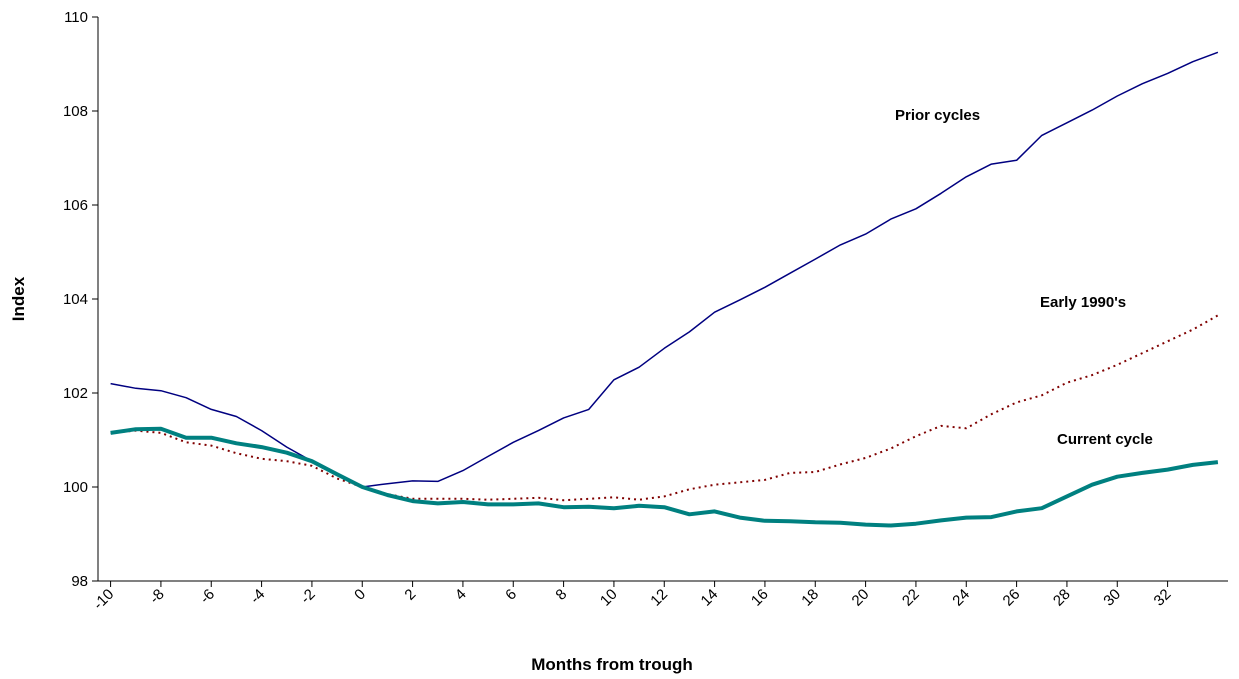 The height and width of the screenshot is (679, 1239). I want to click on x-tick-label: 14, so click(710, 598).